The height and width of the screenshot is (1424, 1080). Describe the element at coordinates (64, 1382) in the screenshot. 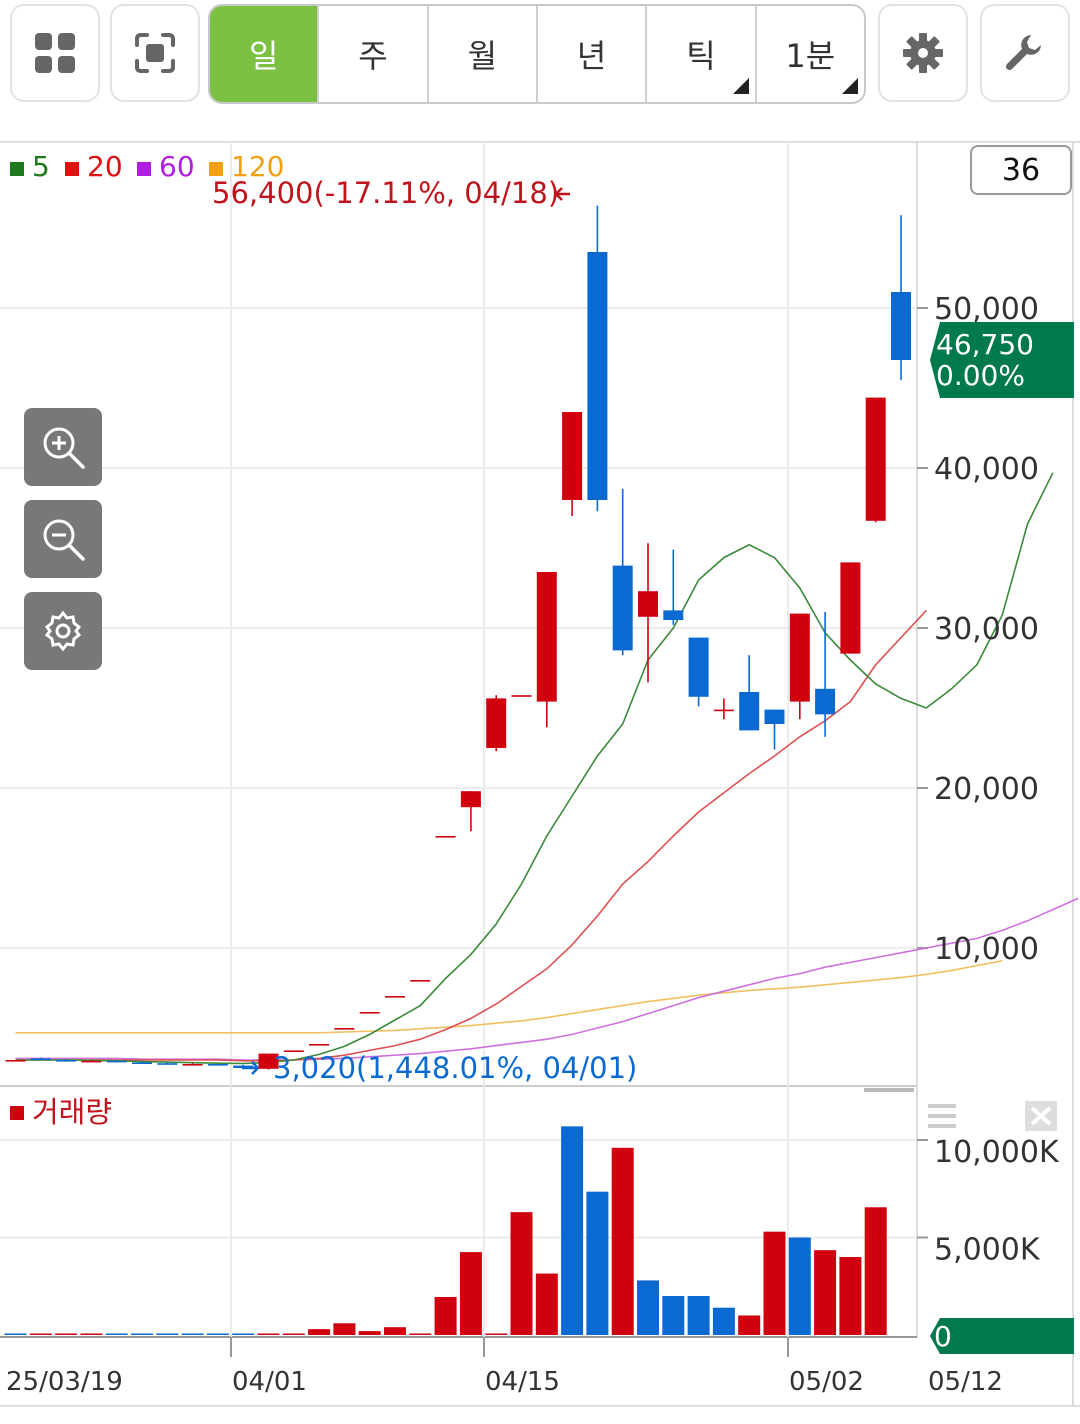

I see `x-tick-label: 25/03/19` at that location.